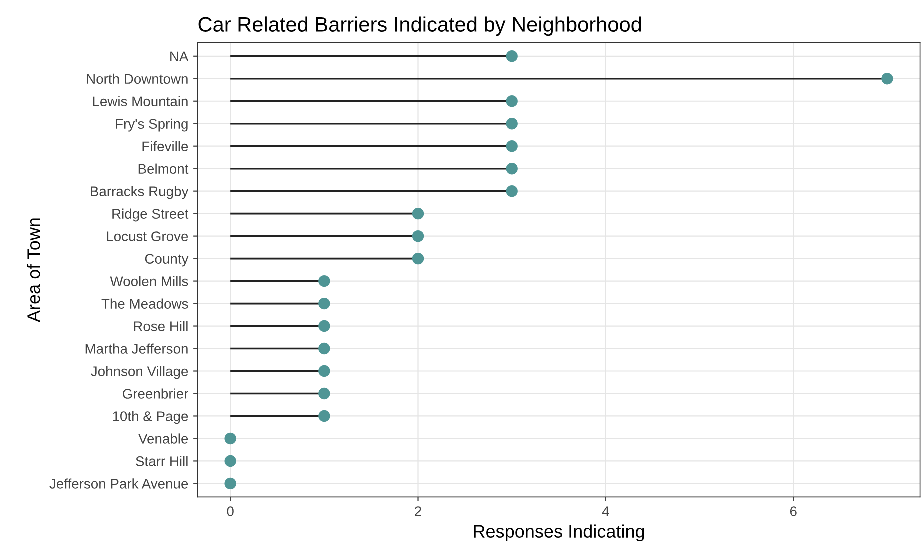 The width and height of the screenshot is (924, 550). Describe the element at coordinates (179, 57) in the screenshot. I see `y-tick-label: NA` at that location.